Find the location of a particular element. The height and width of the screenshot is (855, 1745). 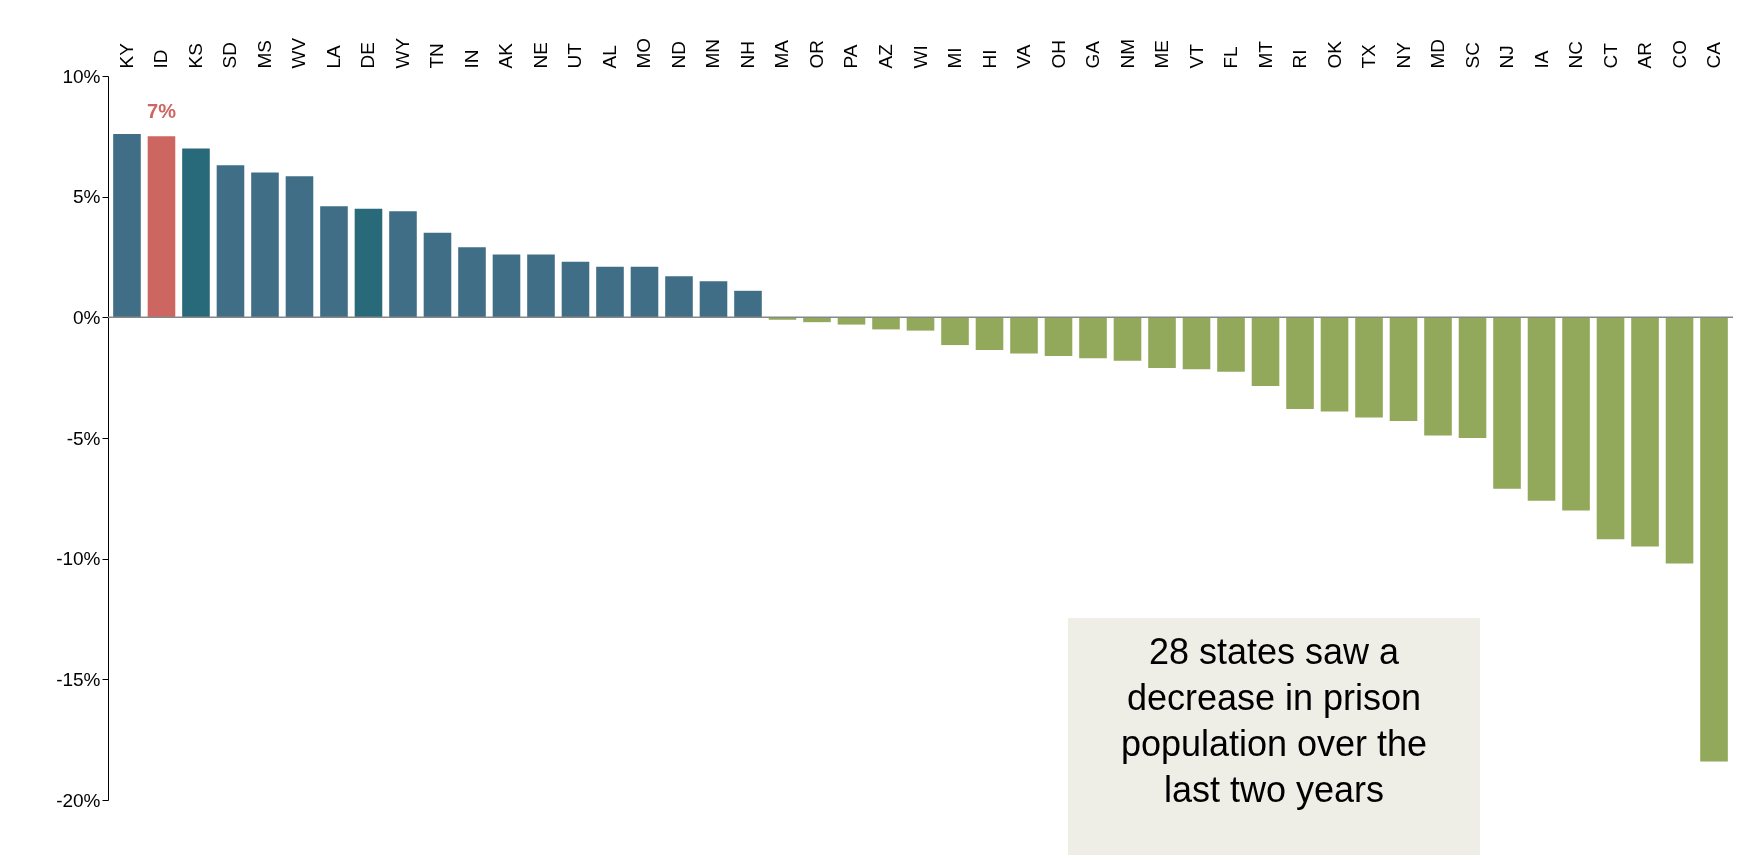

x-tick-label: AL is located at coordinates (609, 57).